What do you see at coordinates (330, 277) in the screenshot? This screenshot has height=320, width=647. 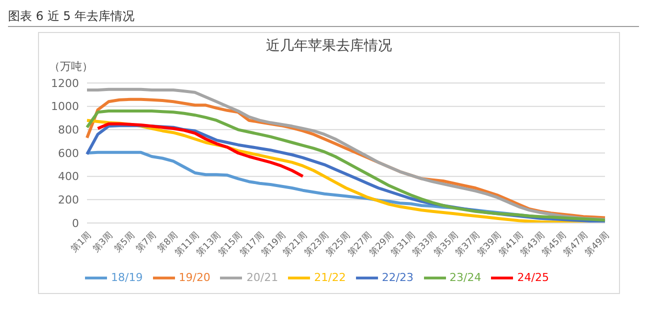 I see `legend-label: 21/22` at bounding box center [330, 277].